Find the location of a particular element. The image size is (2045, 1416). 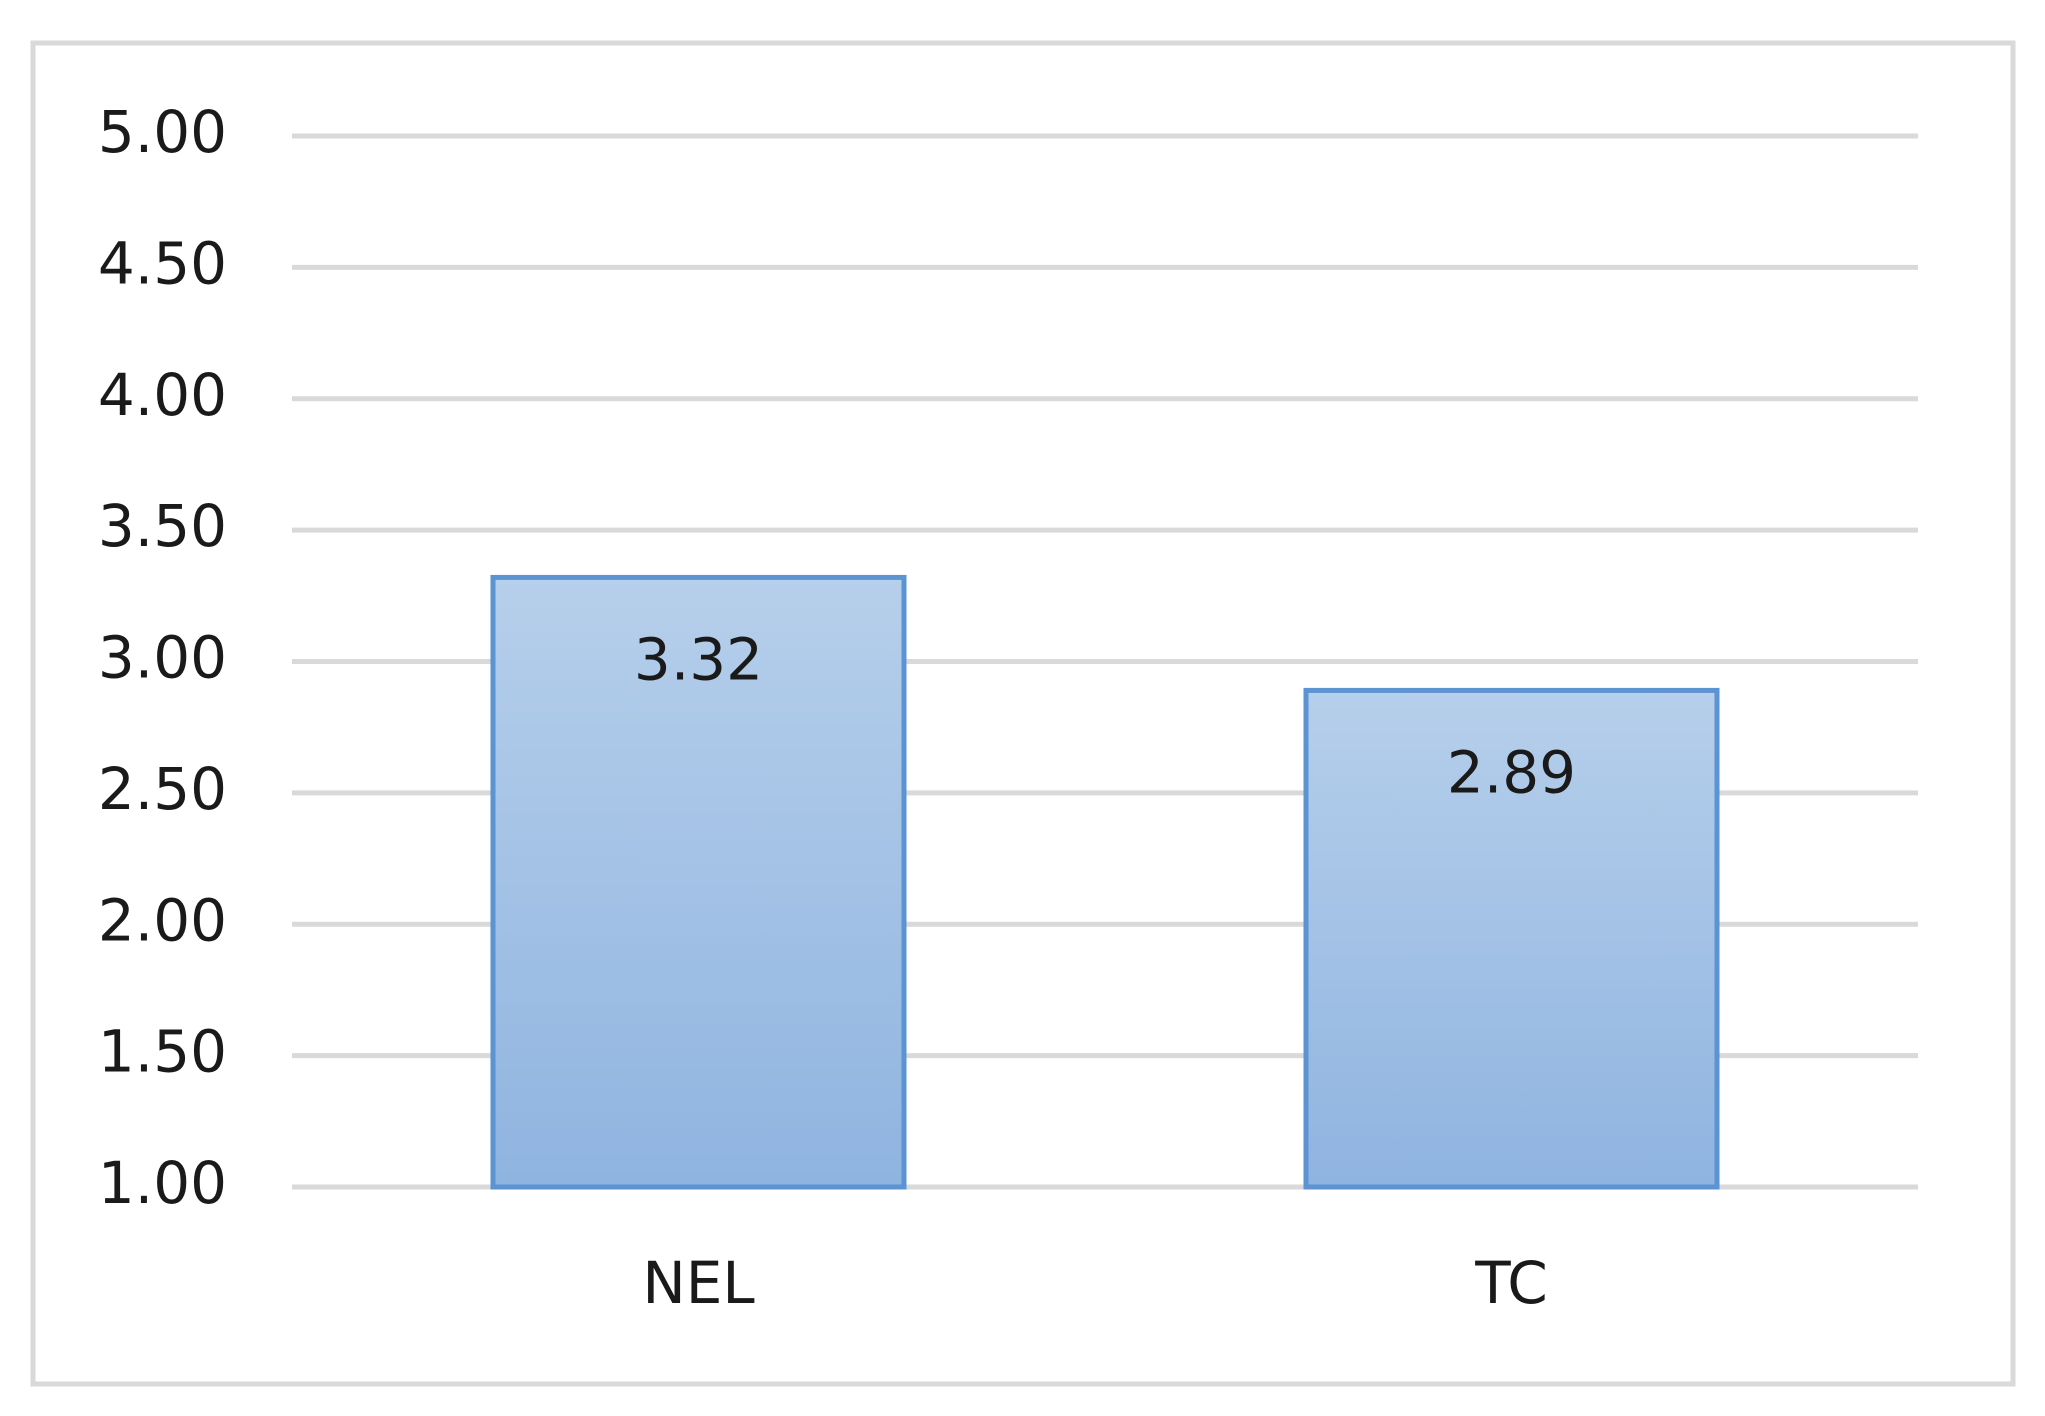

y-tick-label: 4.00 is located at coordinates (162, 395).